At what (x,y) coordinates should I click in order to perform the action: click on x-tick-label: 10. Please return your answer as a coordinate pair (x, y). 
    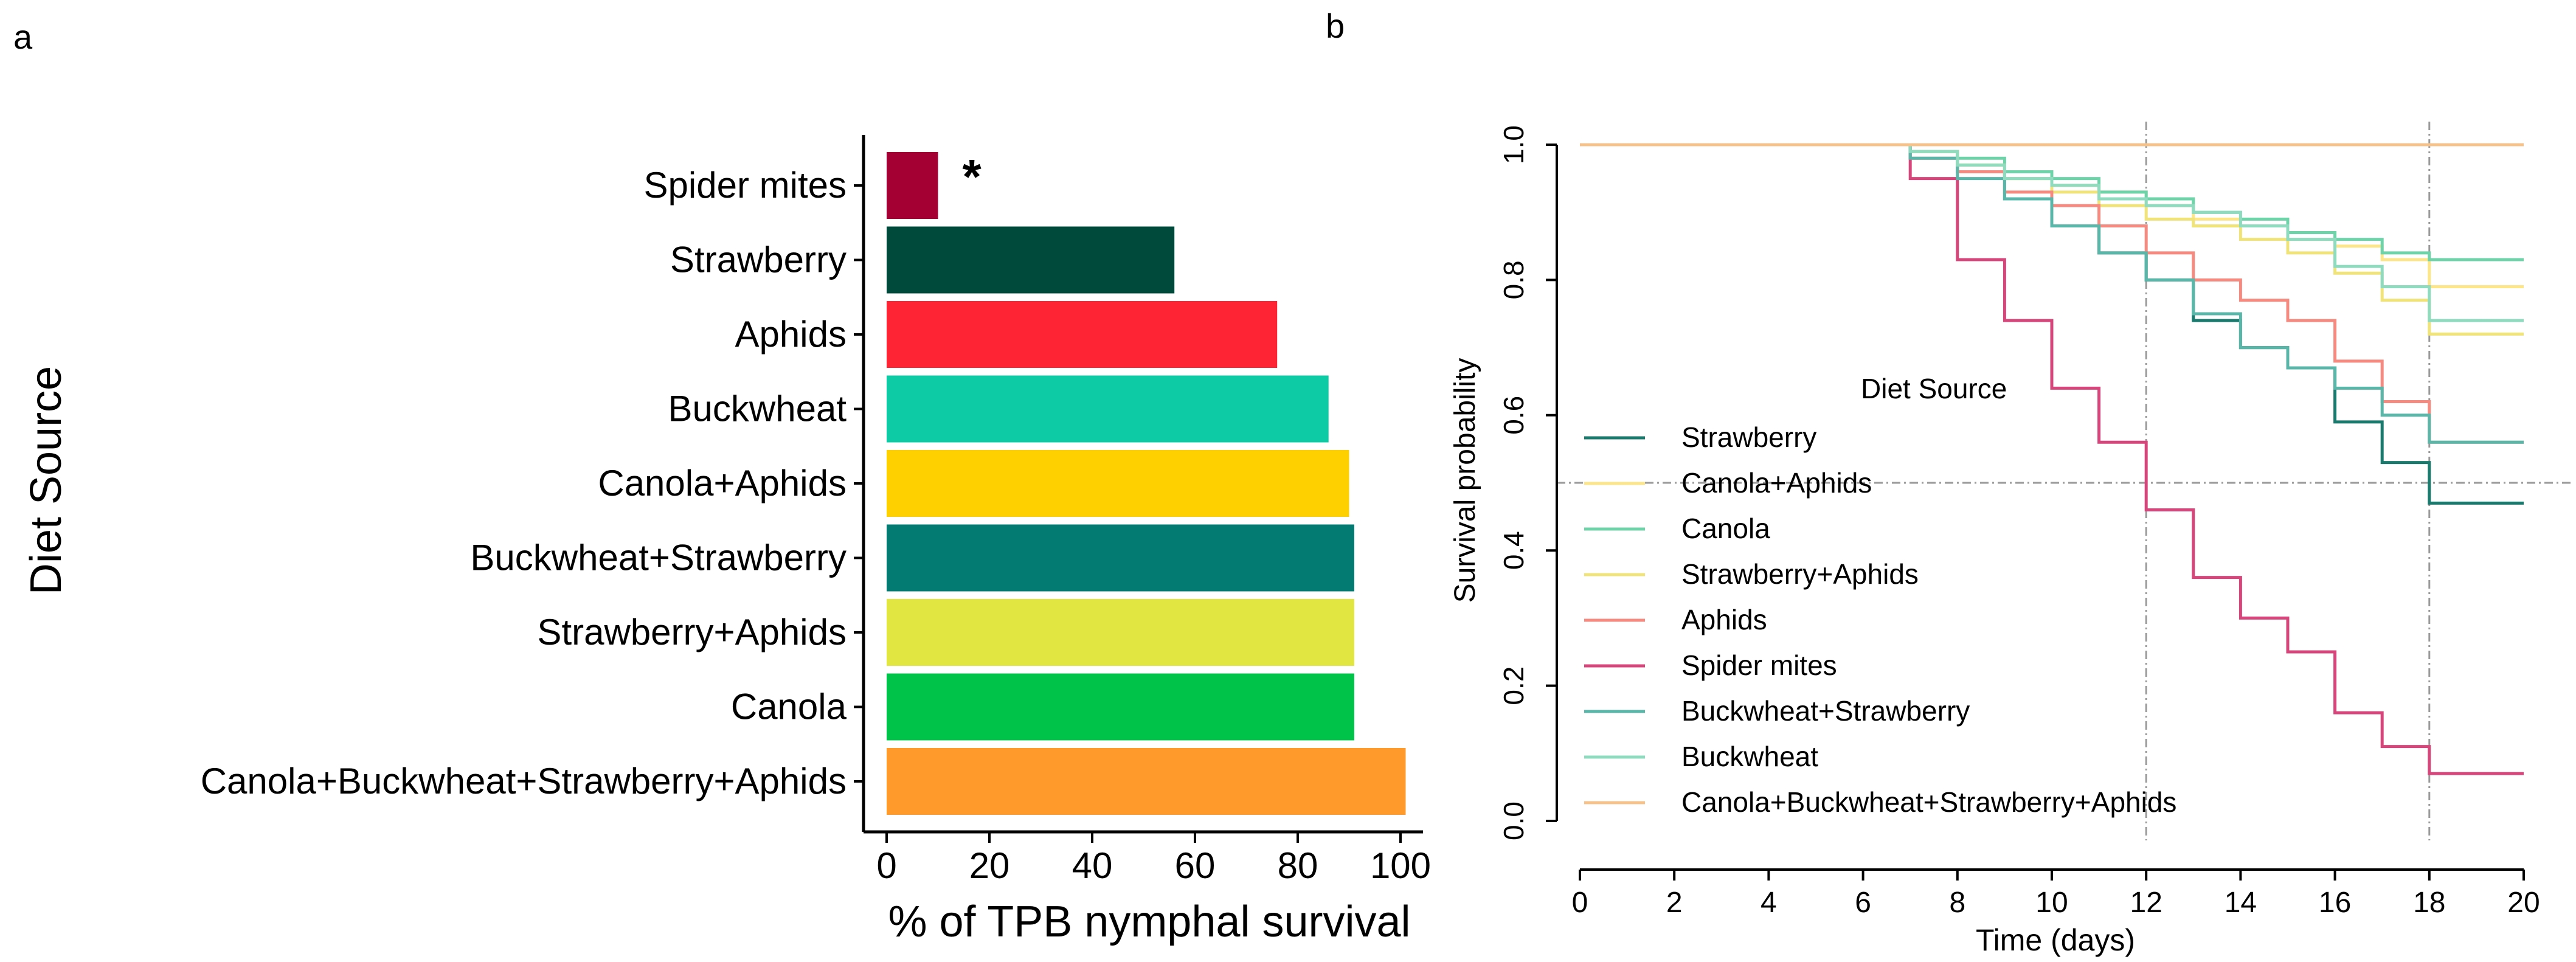
    Looking at the image, I should click on (2051, 903).